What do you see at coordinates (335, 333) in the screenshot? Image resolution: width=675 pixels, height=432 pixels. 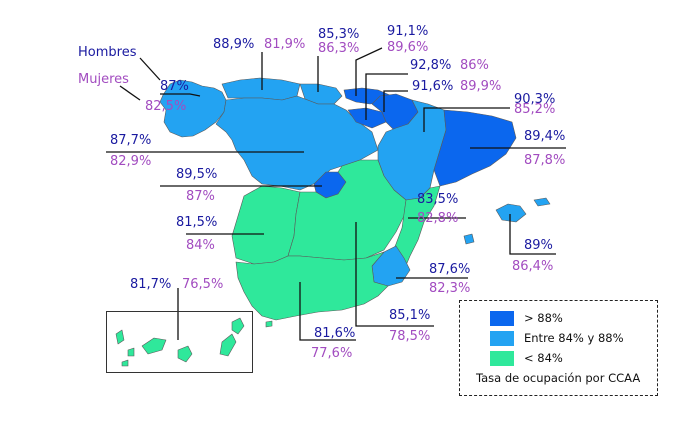 I see `value-men-andalucia: 81,6%` at bounding box center [335, 333].